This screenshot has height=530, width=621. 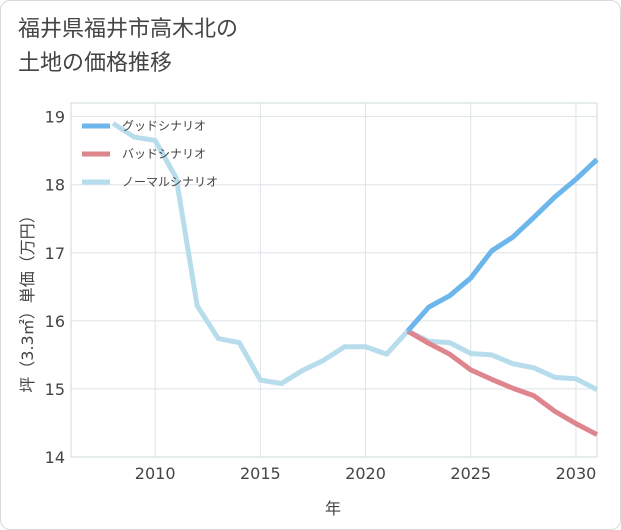 What do you see at coordinates (55, 389) in the screenshot?
I see `y-tick-label: 15` at bounding box center [55, 389].